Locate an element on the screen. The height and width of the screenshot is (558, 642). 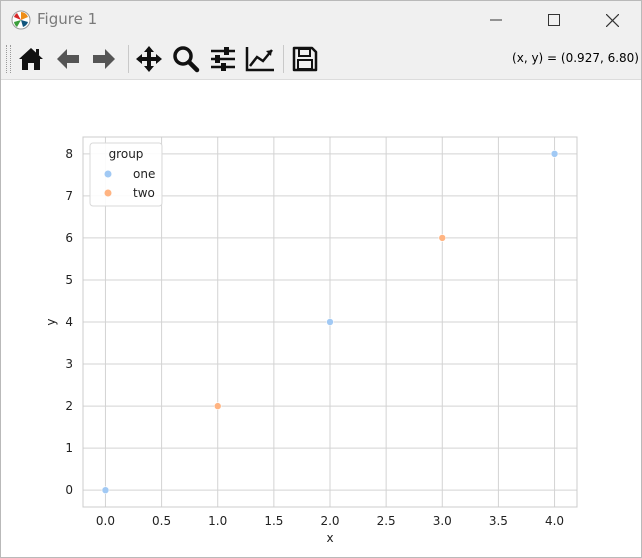
y-tick-label: 1 is located at coordinates (69, 448).